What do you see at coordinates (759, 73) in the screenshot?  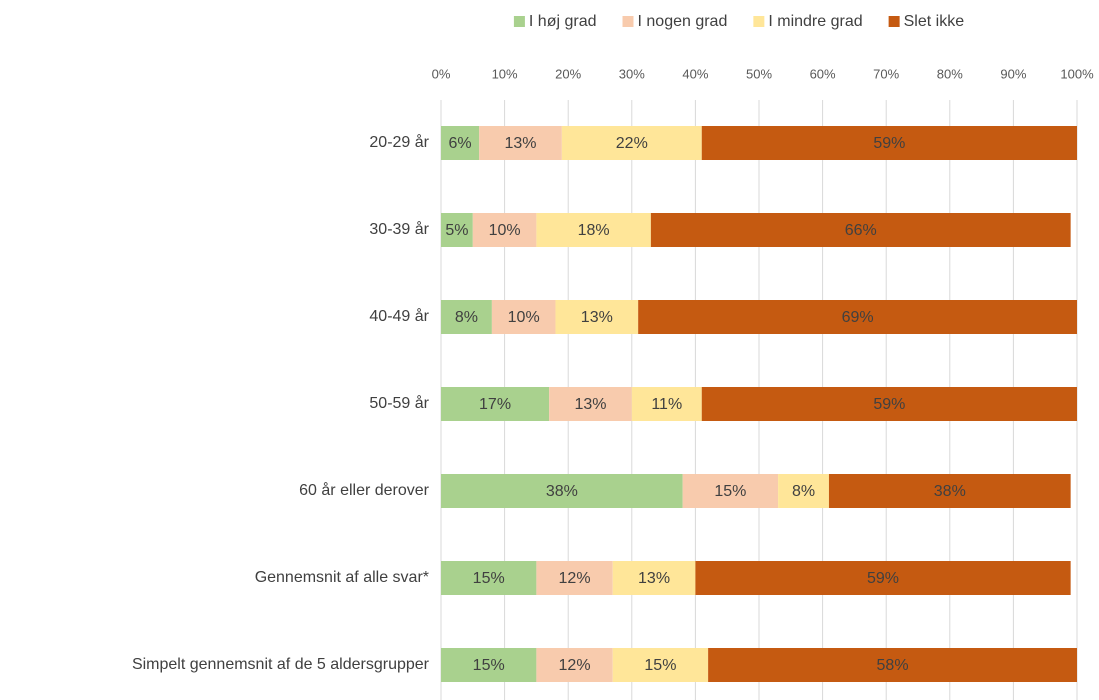 I see `x-tick-label: 50%` at bounding box center [759, 73].